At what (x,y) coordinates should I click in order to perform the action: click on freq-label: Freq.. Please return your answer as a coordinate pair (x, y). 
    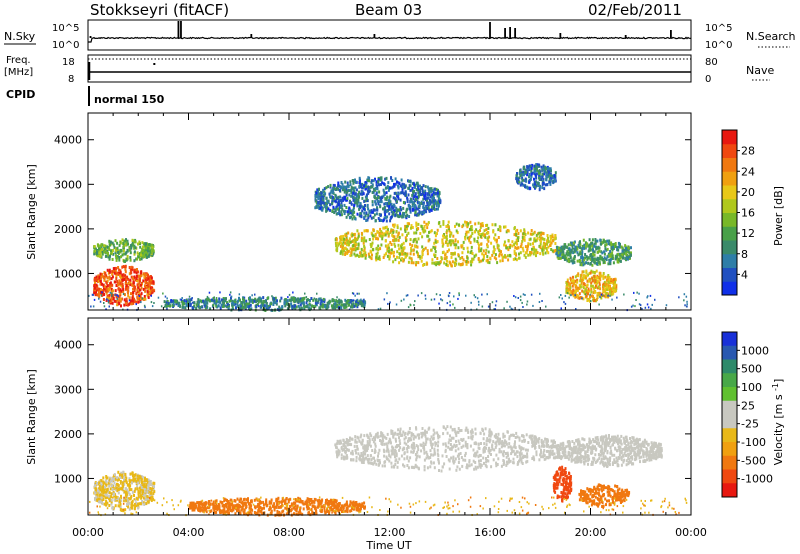
    Looking at the image, I should click on (18, 60).